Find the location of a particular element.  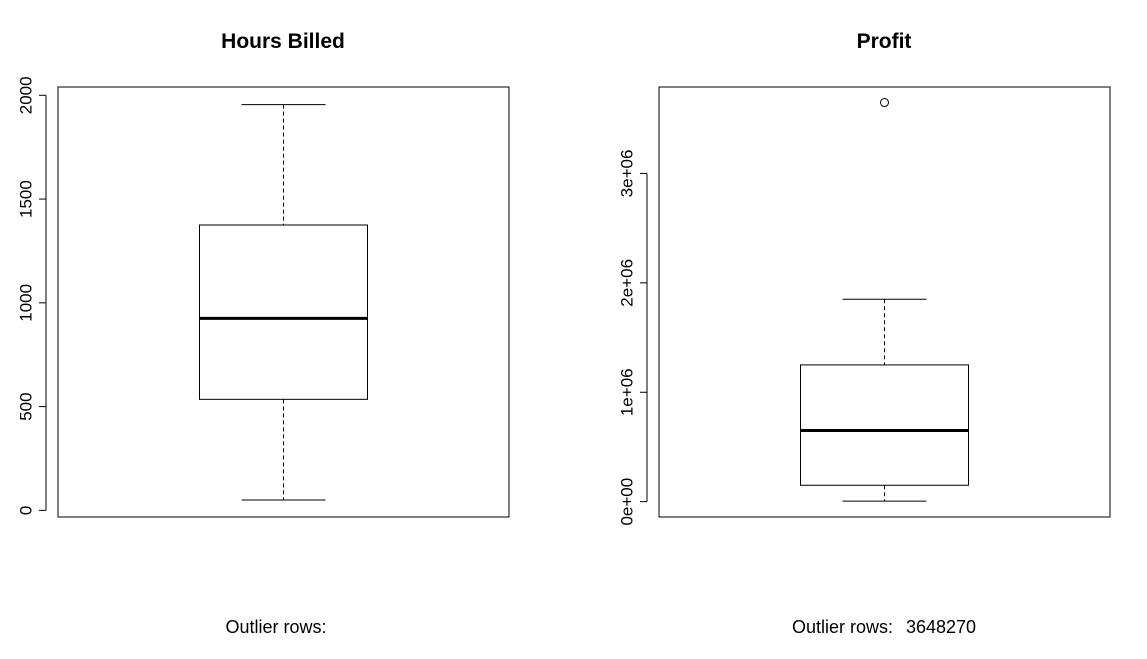

chart-title: Profit is located at coordinates (884, 41).